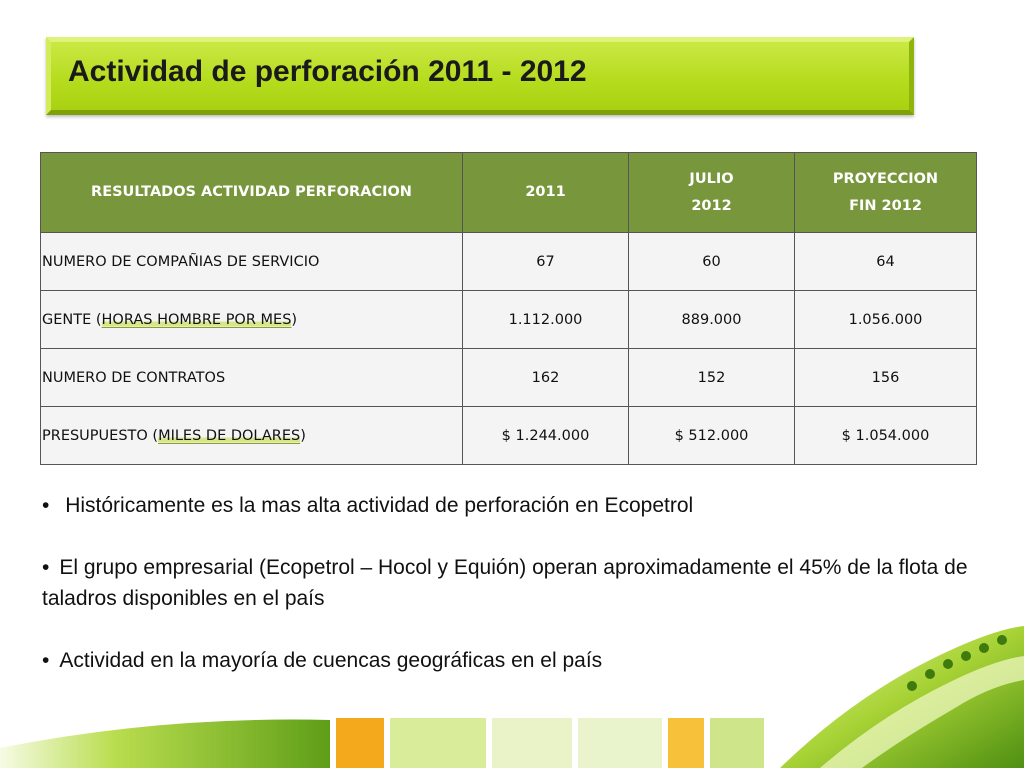 Image resolution: width=1024 pixels, height=768 pixels. I want to click on value-cell: 162, so click(545, 377).